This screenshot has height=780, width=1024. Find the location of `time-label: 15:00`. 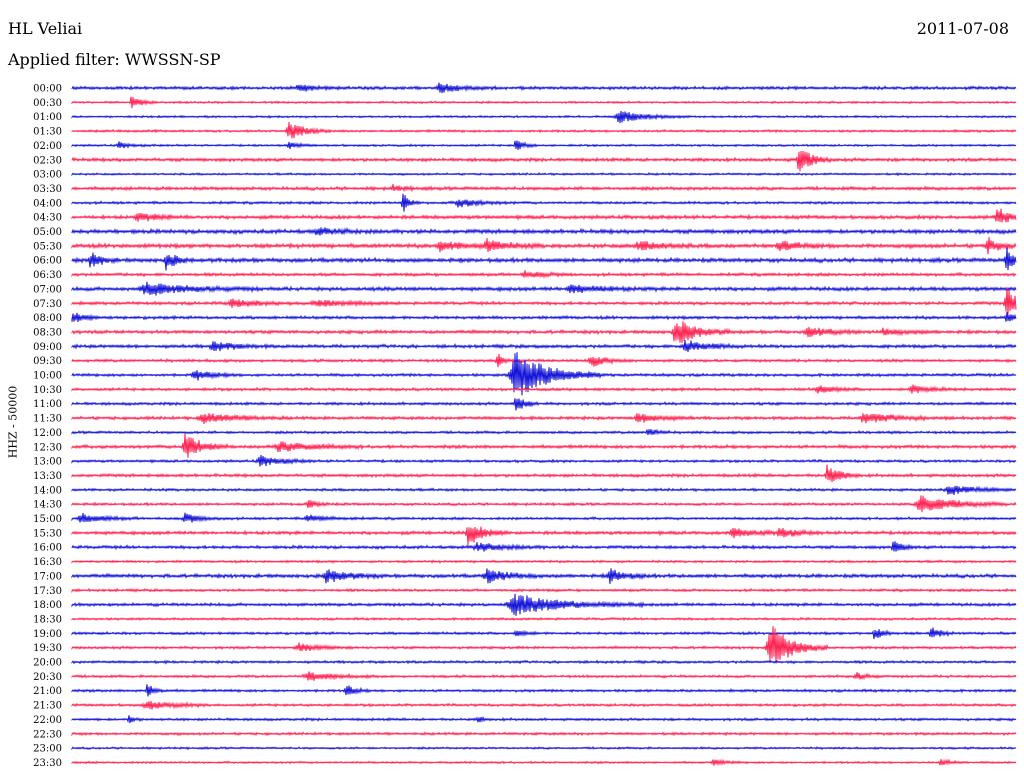

time-label: 15:00 is located at coordinates (47, 519).